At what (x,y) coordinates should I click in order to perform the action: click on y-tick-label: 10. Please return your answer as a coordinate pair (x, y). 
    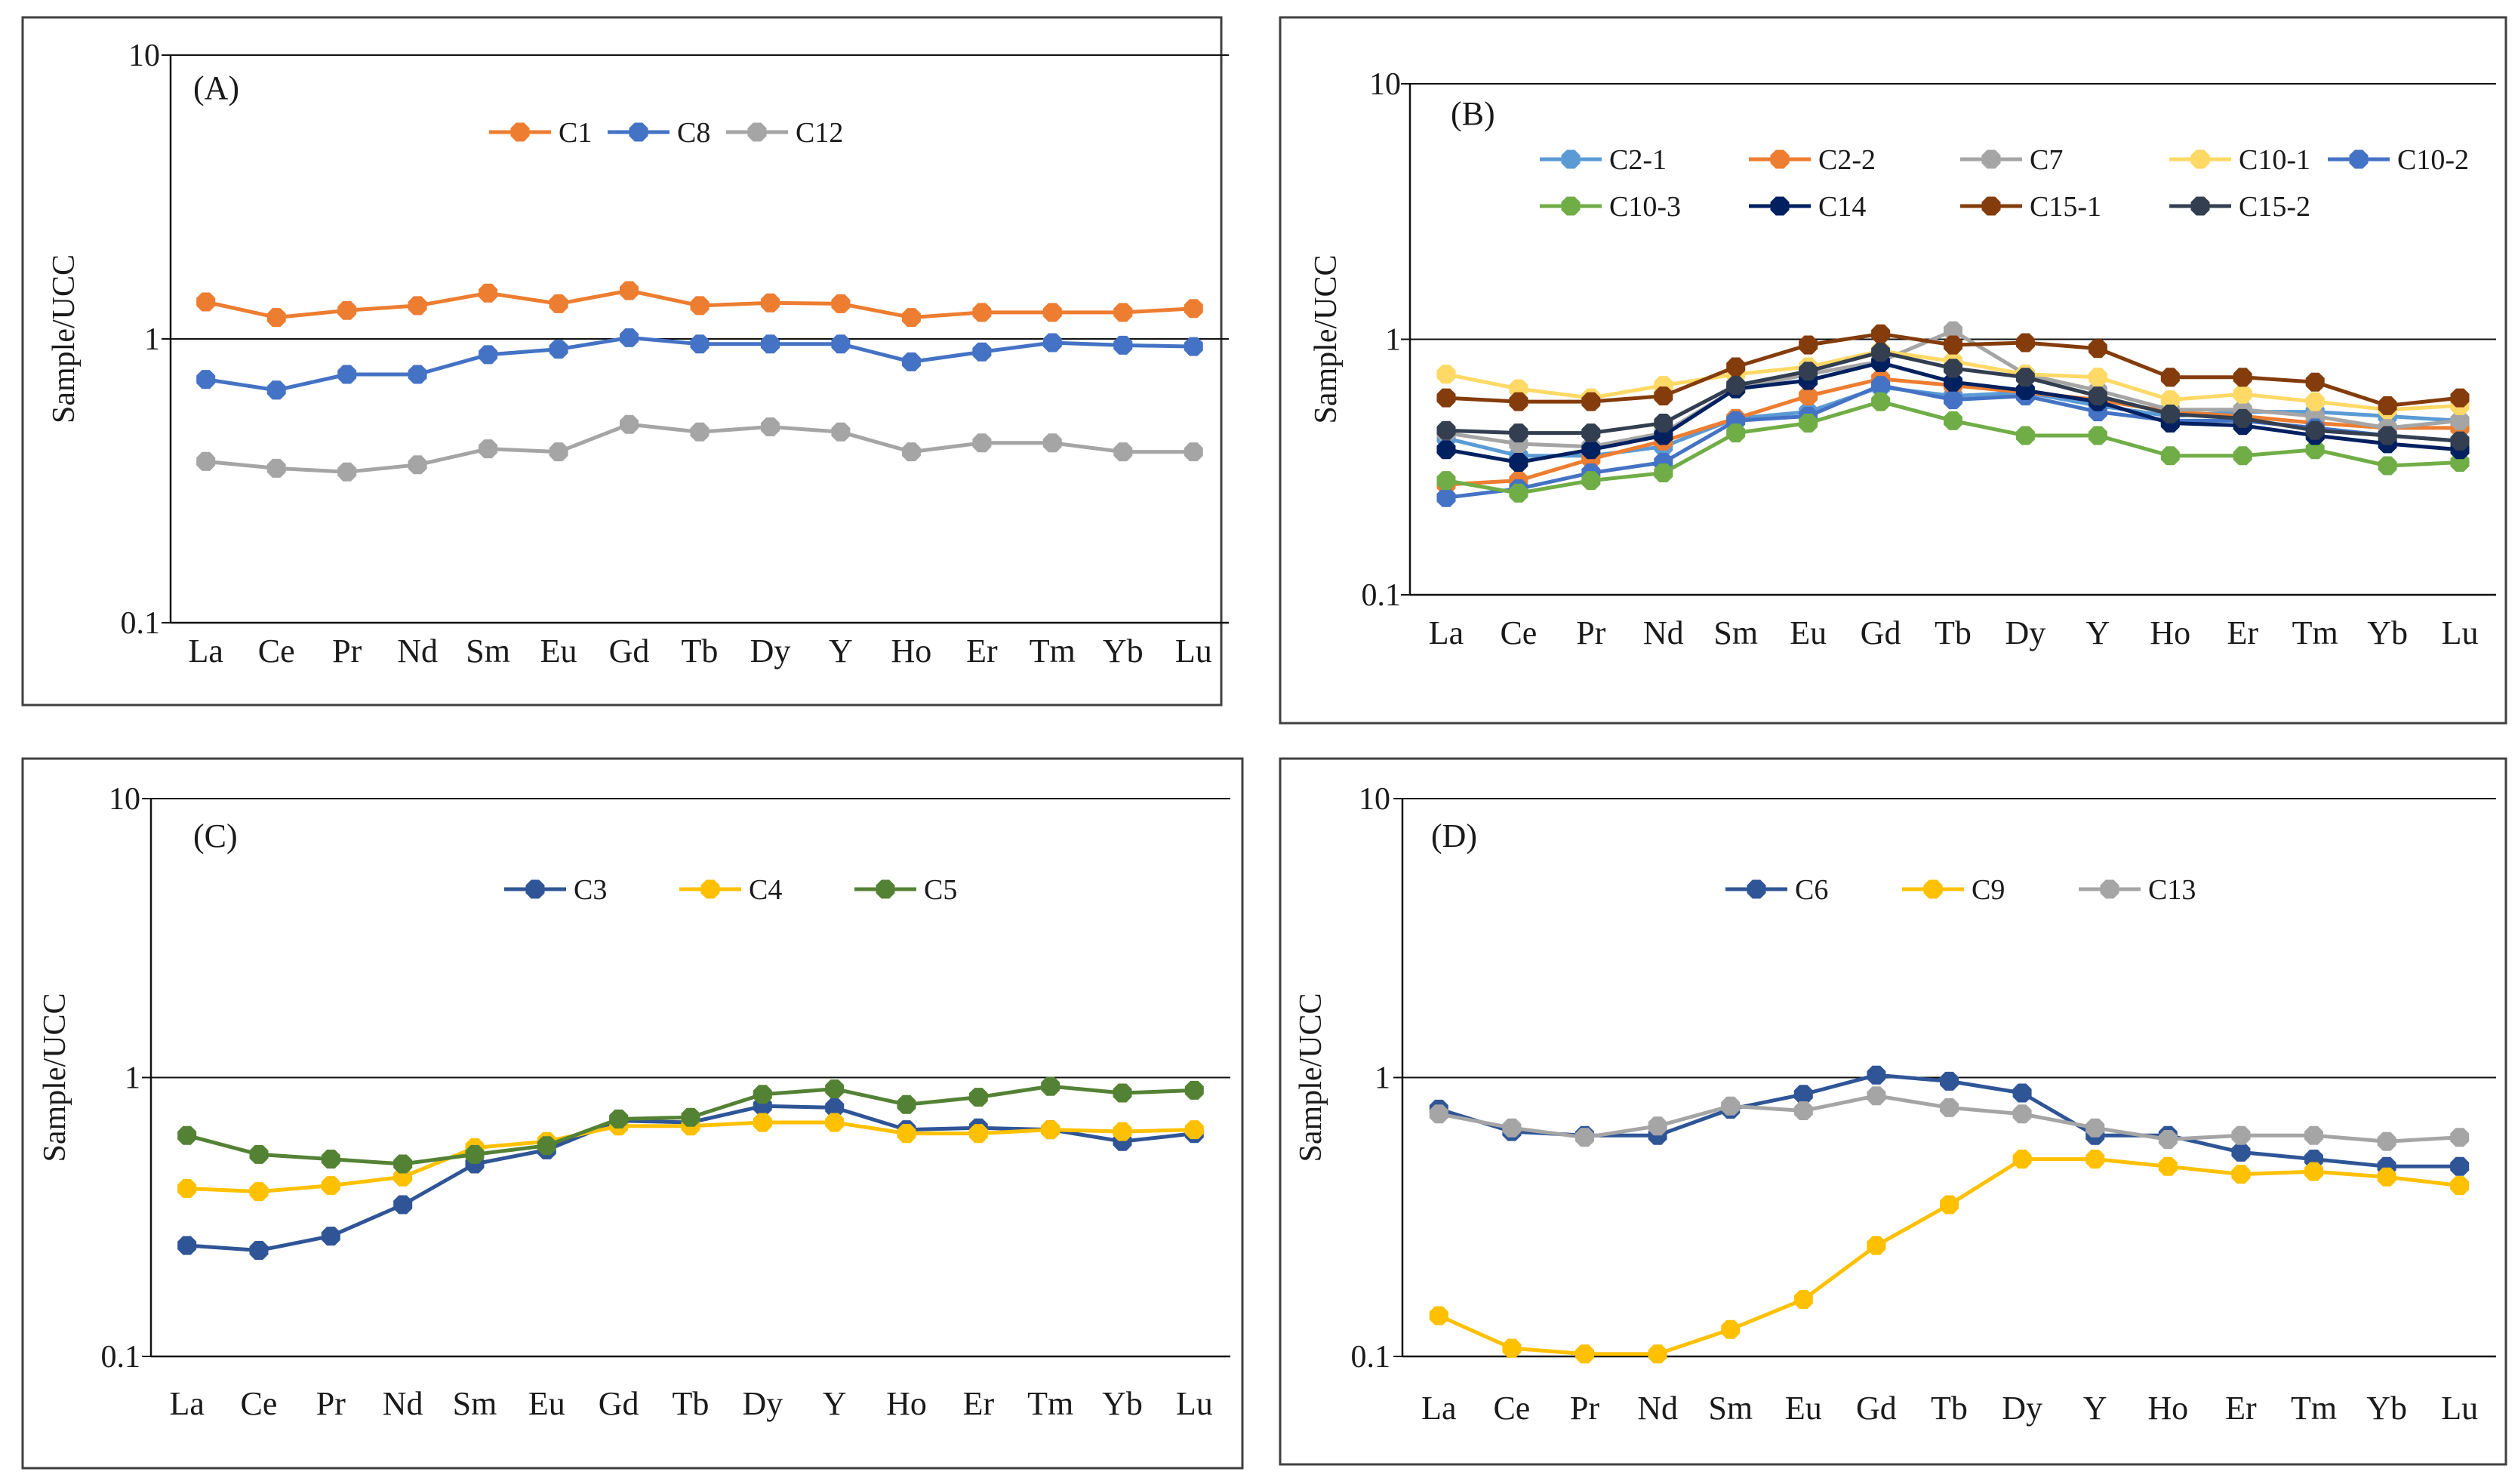
    Looking at the image, I should click on (124, 799).